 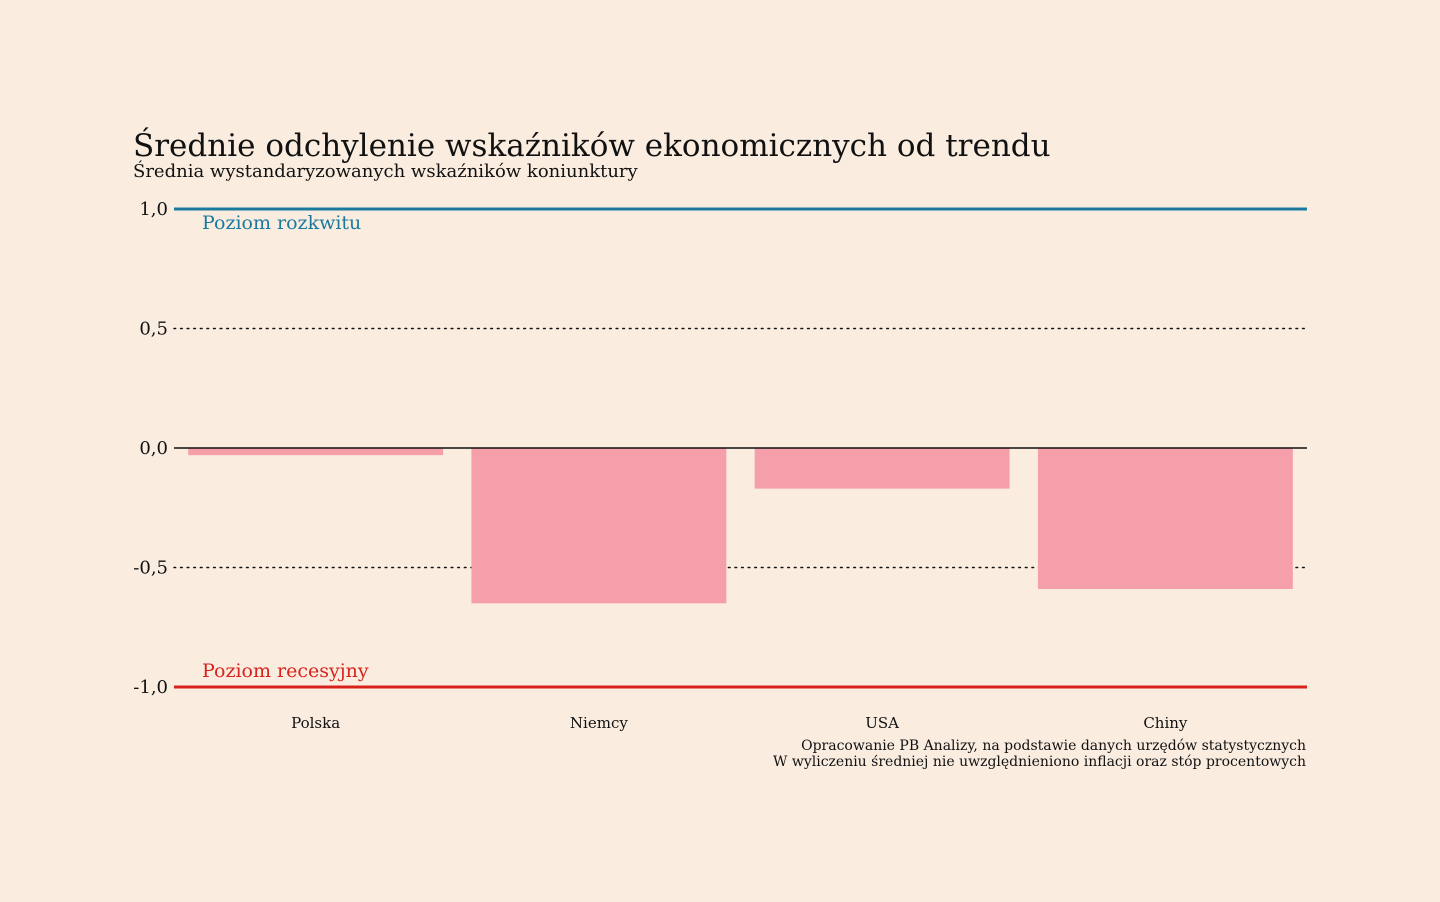 What do you see at coordinates (1165, 723) in the screenshot?
I see `x-tick-label: Chiny` at bounding box center [1165, 723].